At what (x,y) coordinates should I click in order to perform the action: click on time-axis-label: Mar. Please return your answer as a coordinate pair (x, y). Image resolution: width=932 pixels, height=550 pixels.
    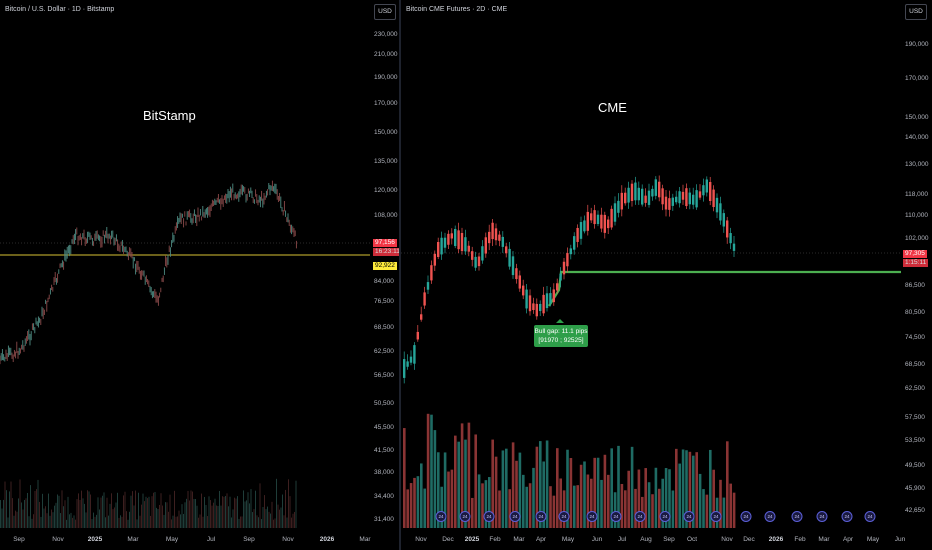
    Looking at the image, I should click on (133, 539).